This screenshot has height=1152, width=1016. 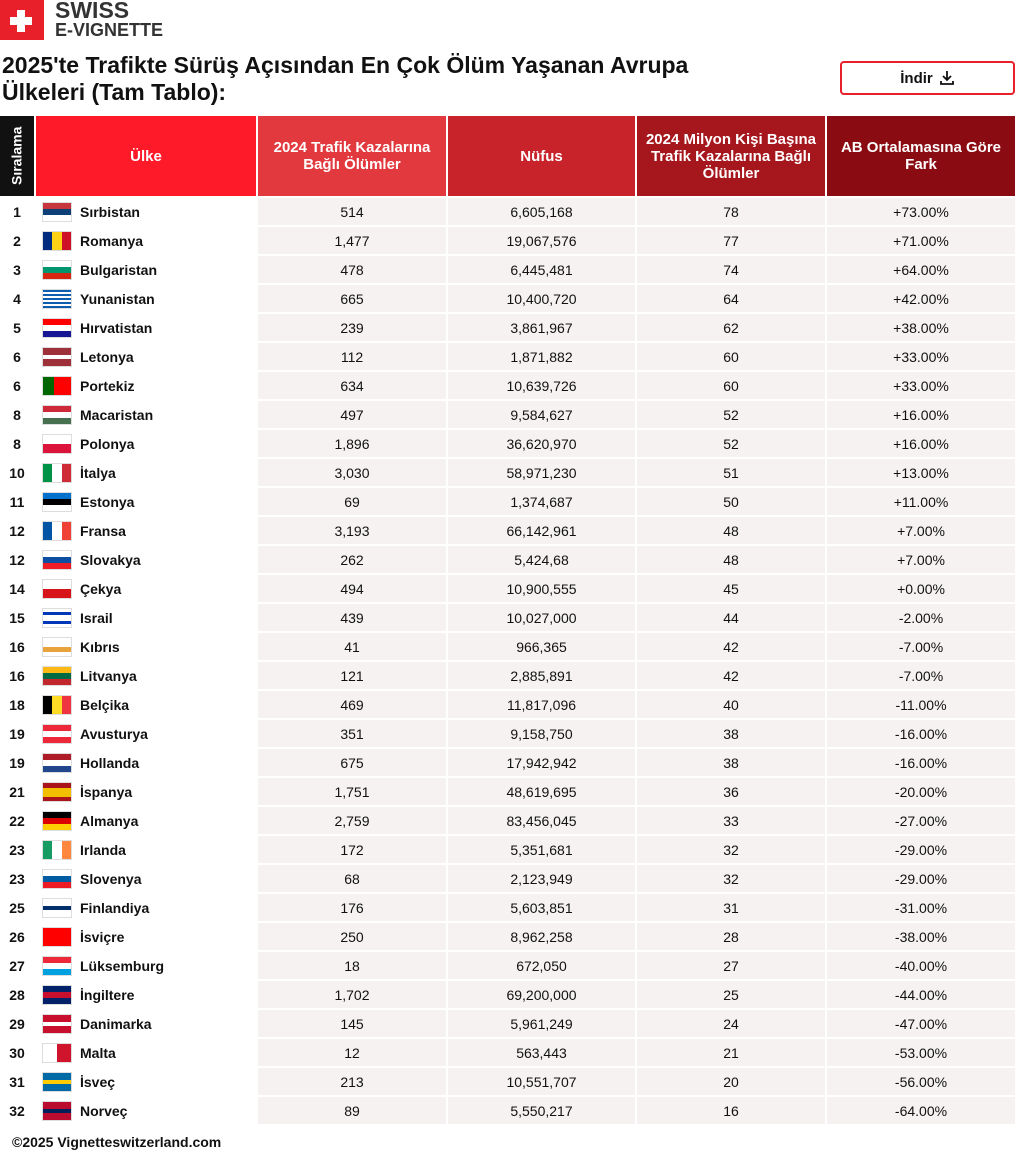 What do you see at coordinates (921, 269) in the screenshot?
I see `data-cell: +64.00%` at bounding box center [921, 269].